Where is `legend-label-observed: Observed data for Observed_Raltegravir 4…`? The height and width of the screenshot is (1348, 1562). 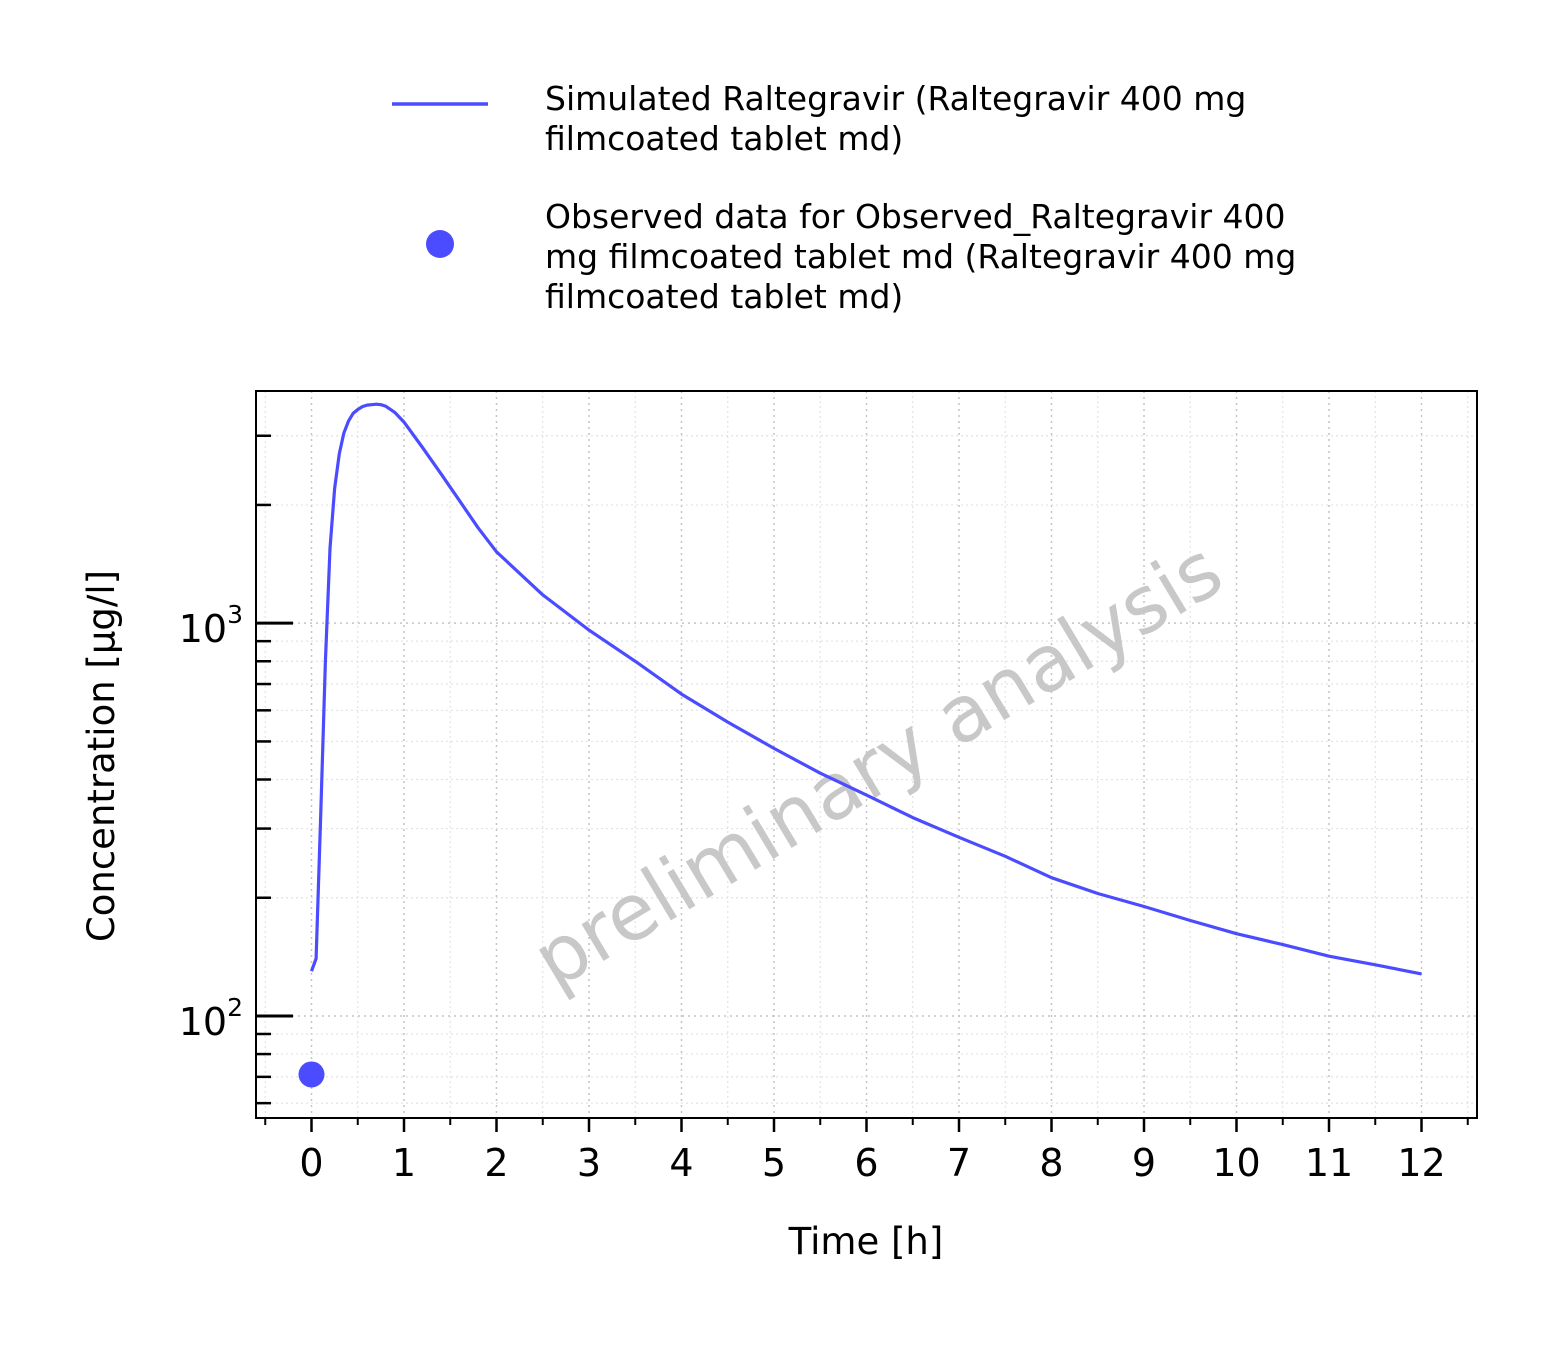
legend-label-observed: Observed data for Observed_Raltegravir 4… is located at coordinates (926, 256).